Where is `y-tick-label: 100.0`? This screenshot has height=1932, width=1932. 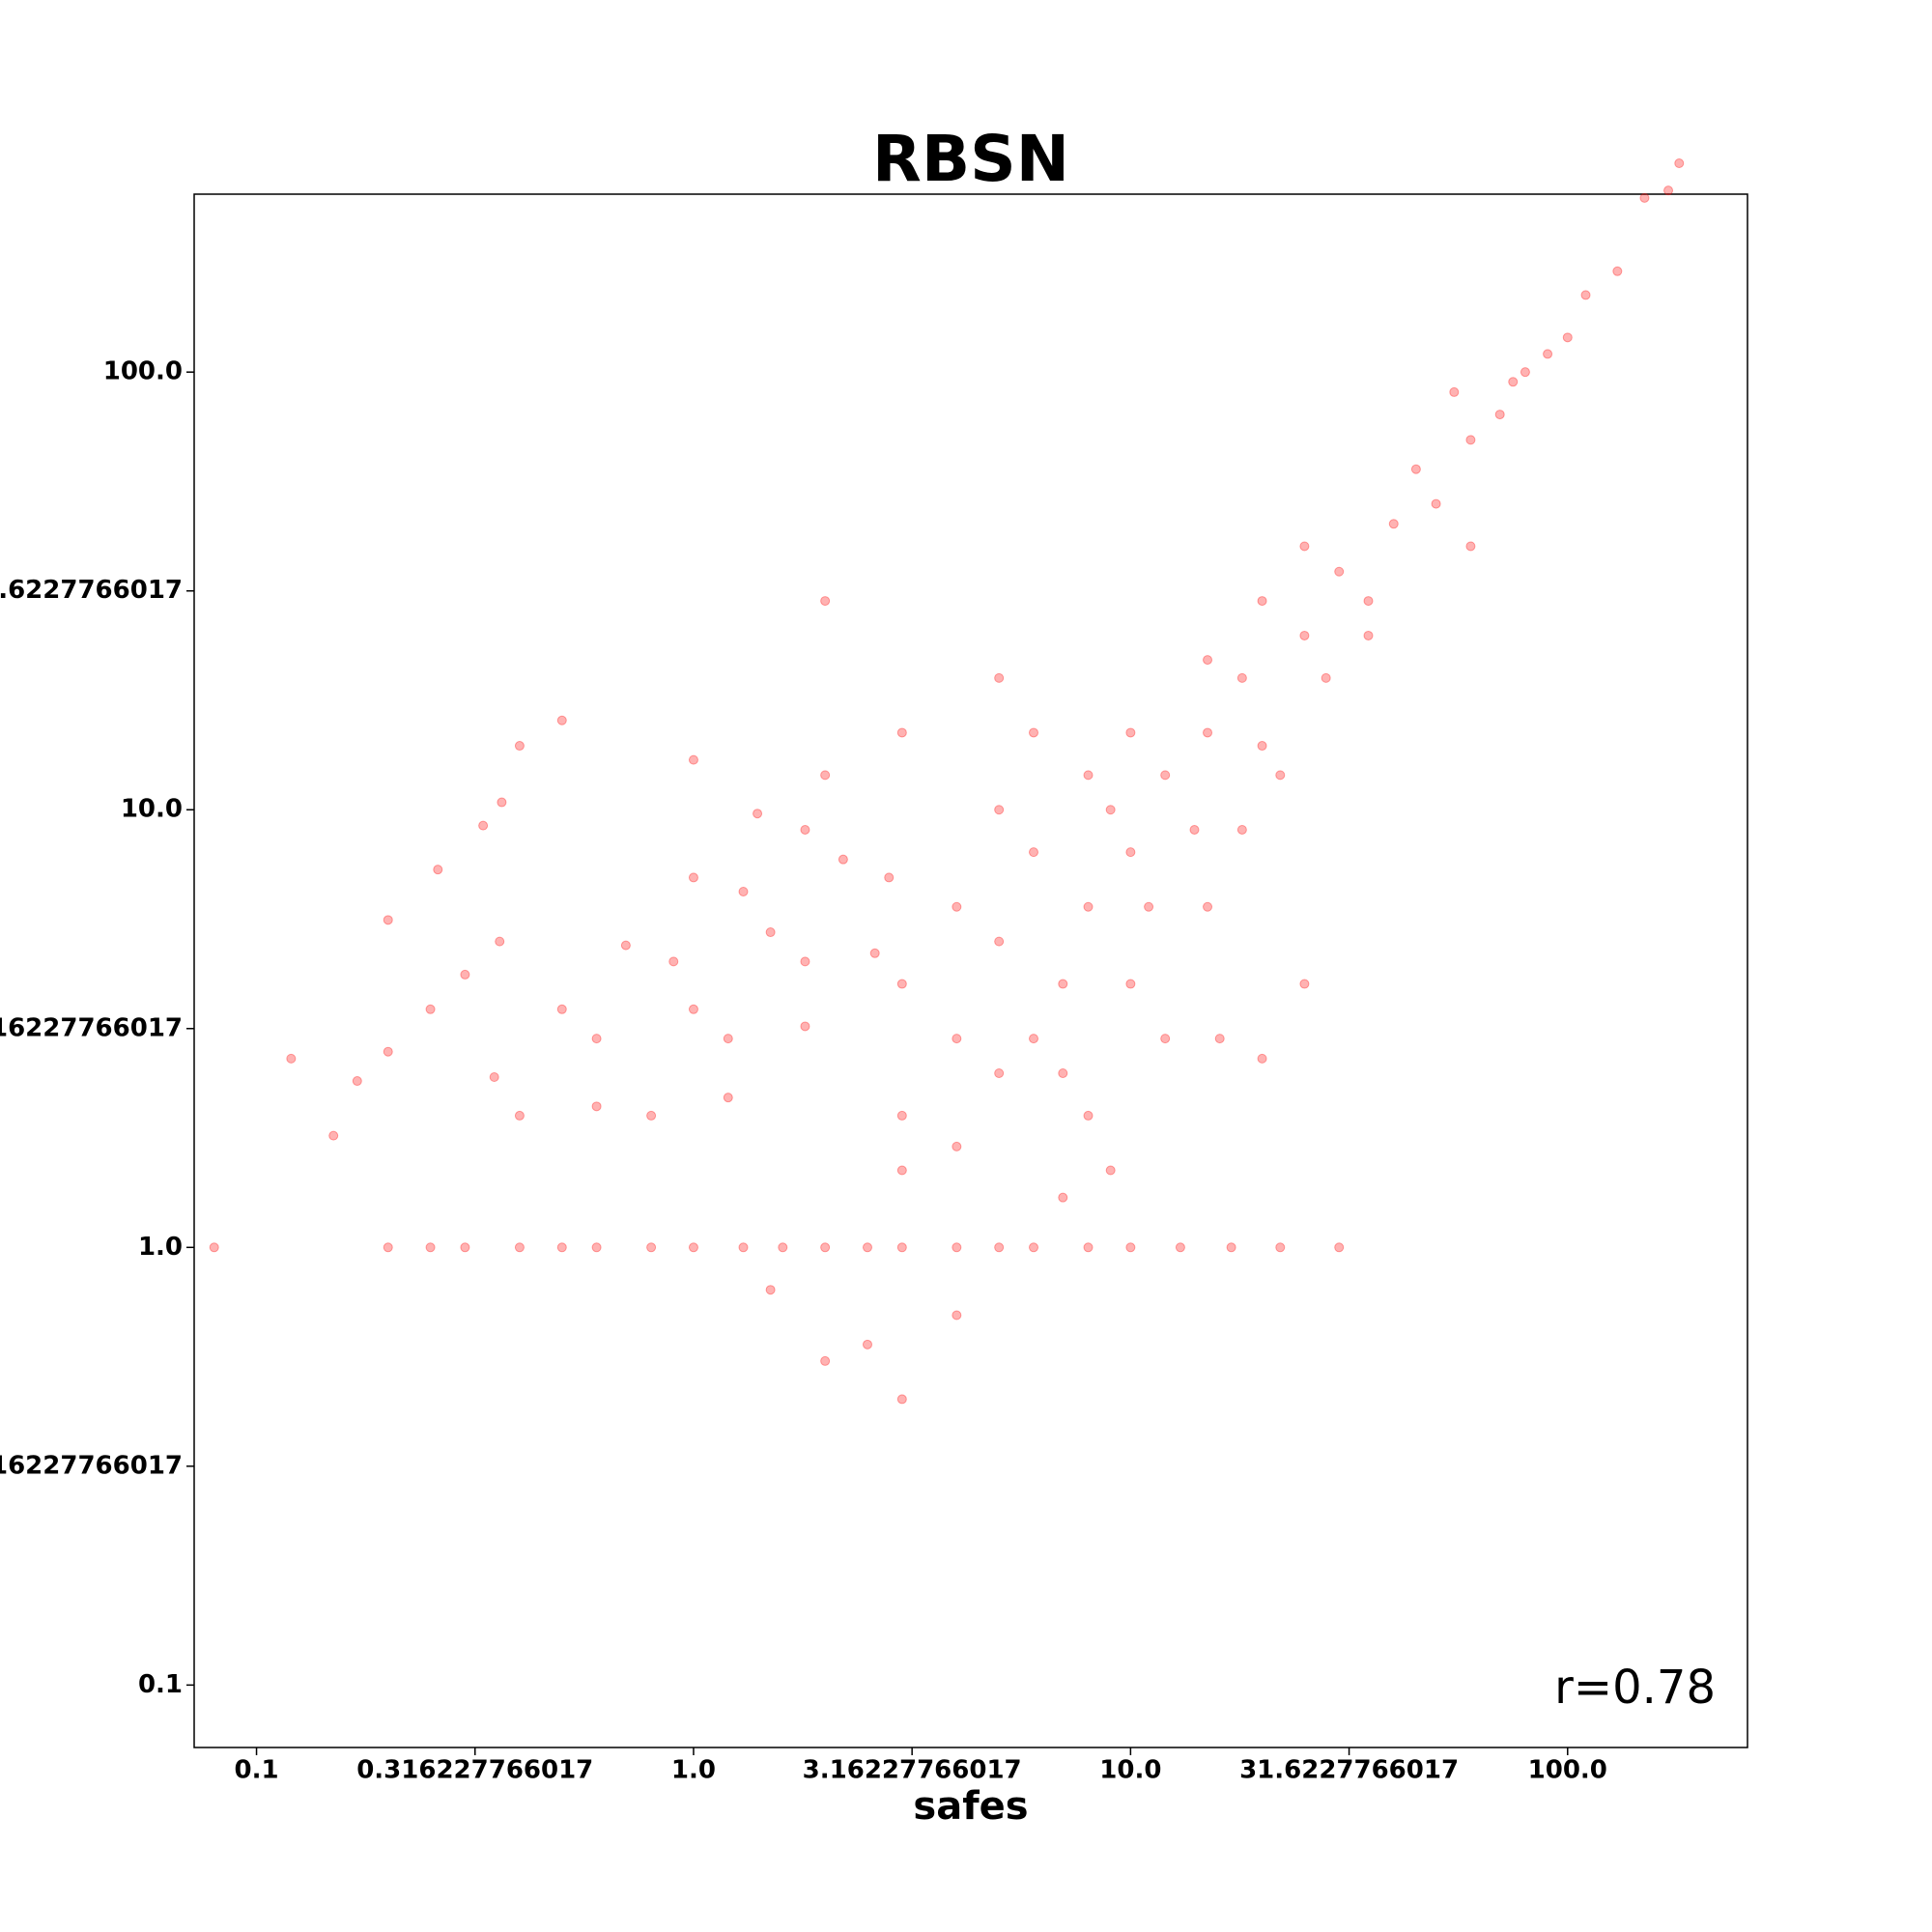
y-tick-label: 100.0 is located at coordinates (143, 371).